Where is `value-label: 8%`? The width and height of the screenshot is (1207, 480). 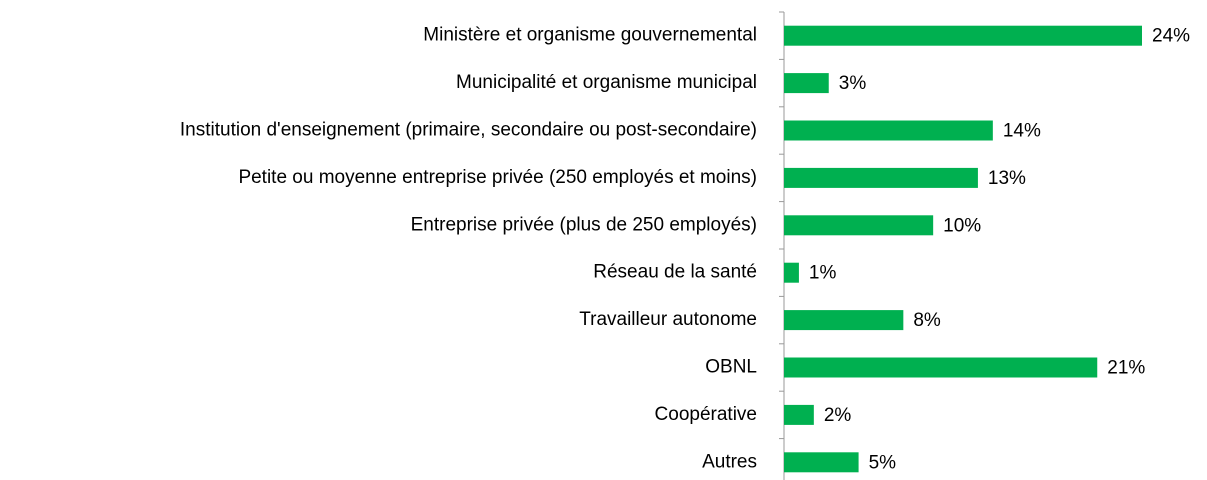 value-label: 8% is located at coordinates (927, 320).